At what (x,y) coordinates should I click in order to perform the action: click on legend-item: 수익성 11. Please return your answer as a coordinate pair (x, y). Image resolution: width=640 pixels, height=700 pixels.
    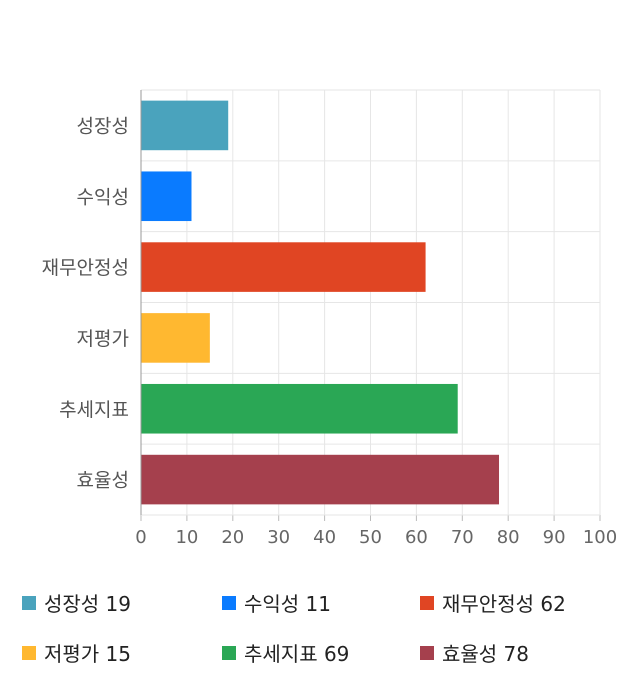
    Looking at the image, I should click on (276, 602).